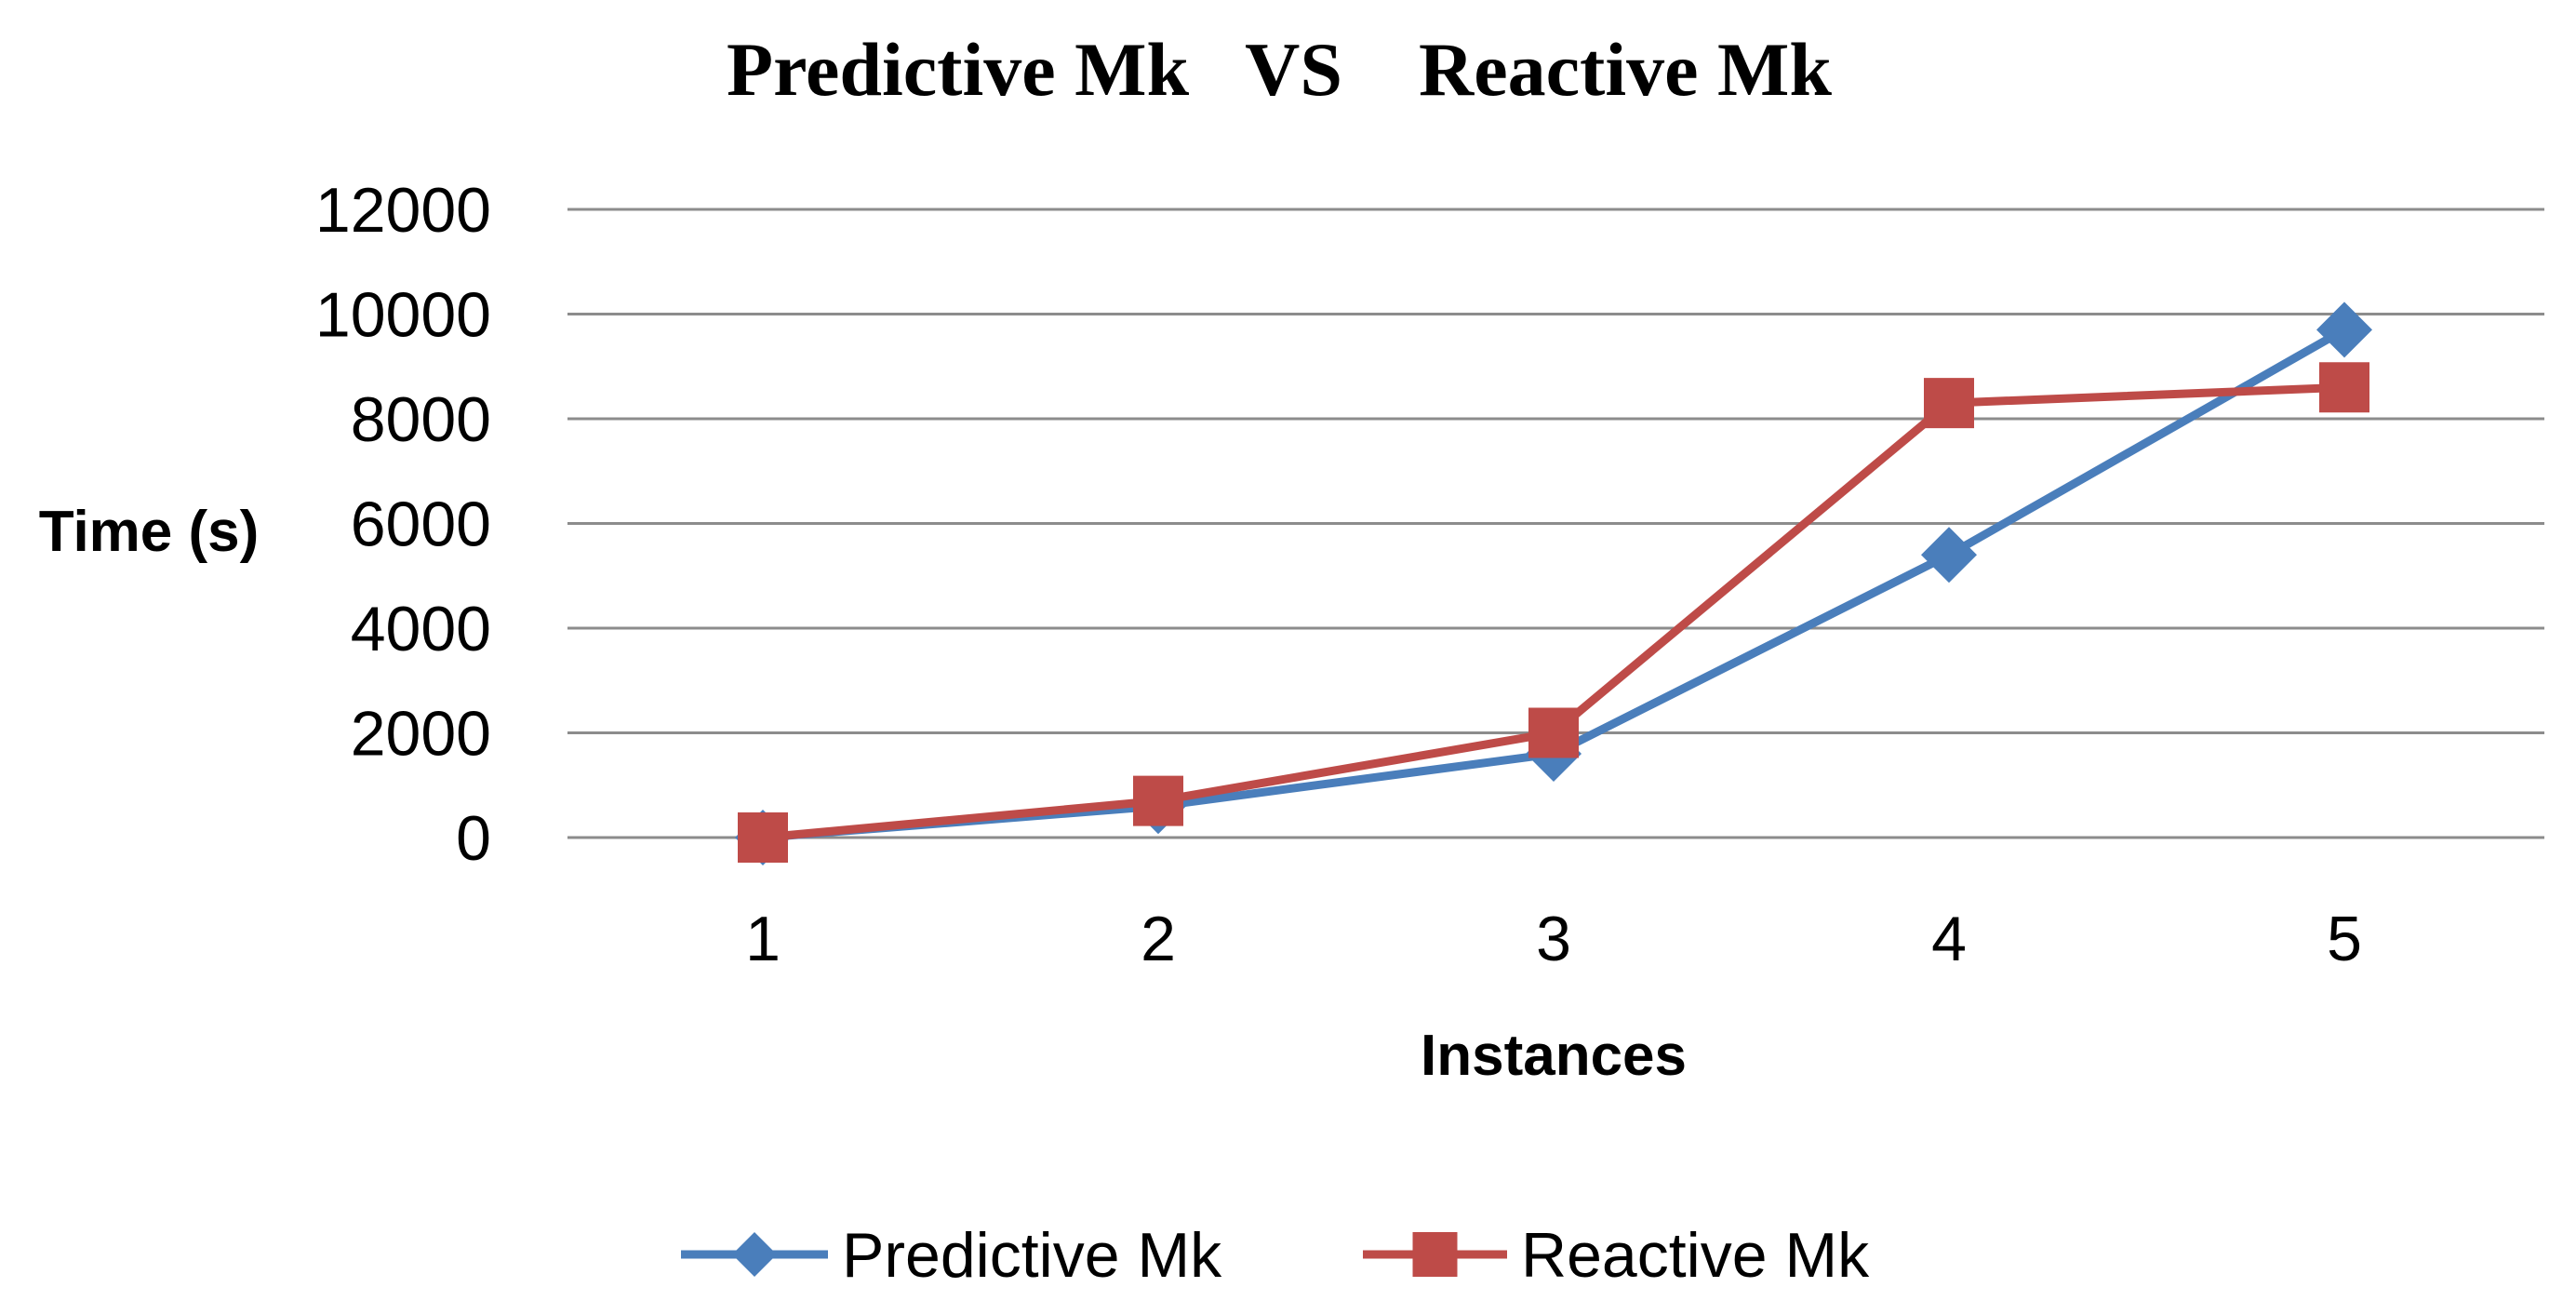  I want to click on legend-item: Reactive Mk, so click(1616, 1256).